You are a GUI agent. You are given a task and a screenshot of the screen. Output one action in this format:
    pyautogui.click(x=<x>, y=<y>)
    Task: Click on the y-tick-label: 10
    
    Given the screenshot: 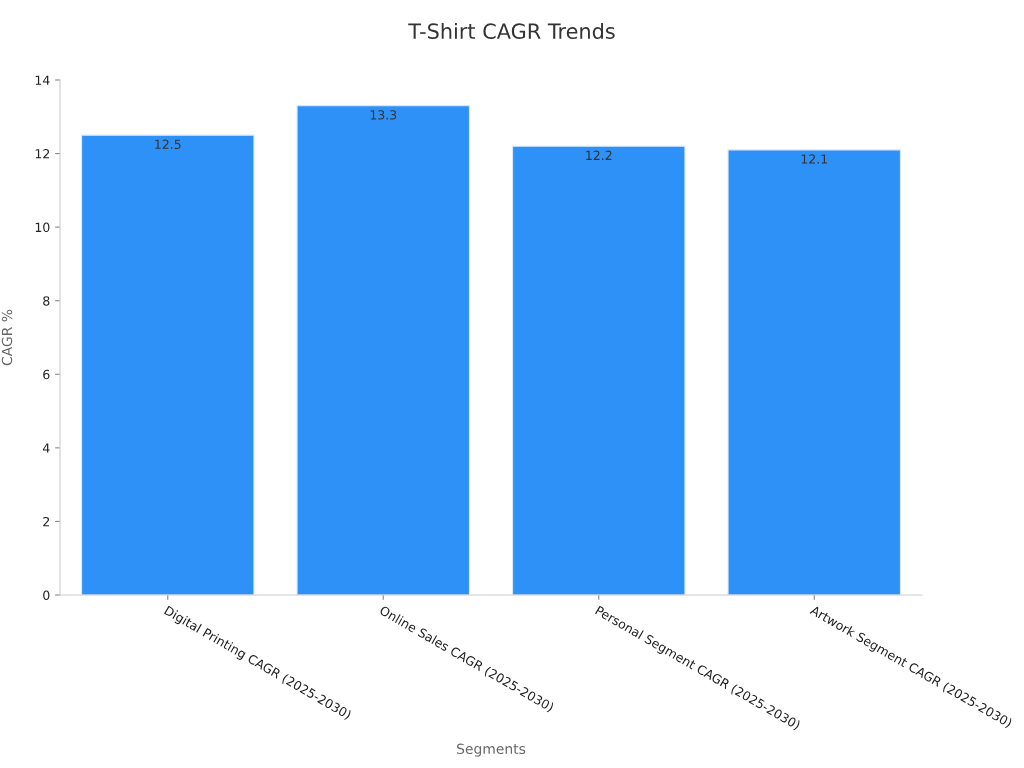 What is the action you would take?
    pyautogui.click(x=42, y=227)
    